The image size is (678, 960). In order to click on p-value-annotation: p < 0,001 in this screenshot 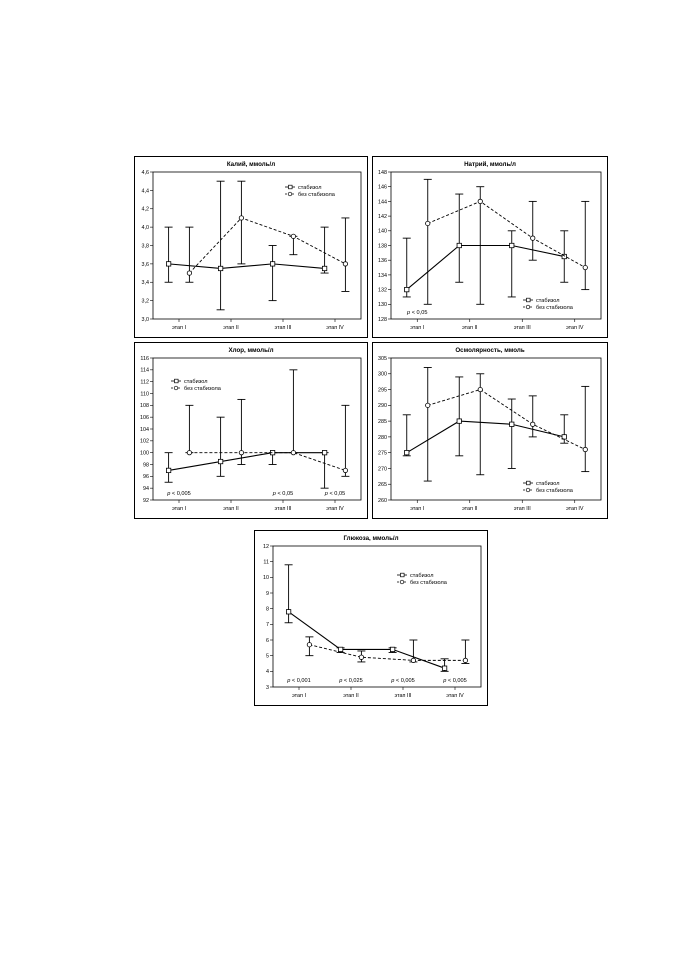, I will do `click(298, 681)`.